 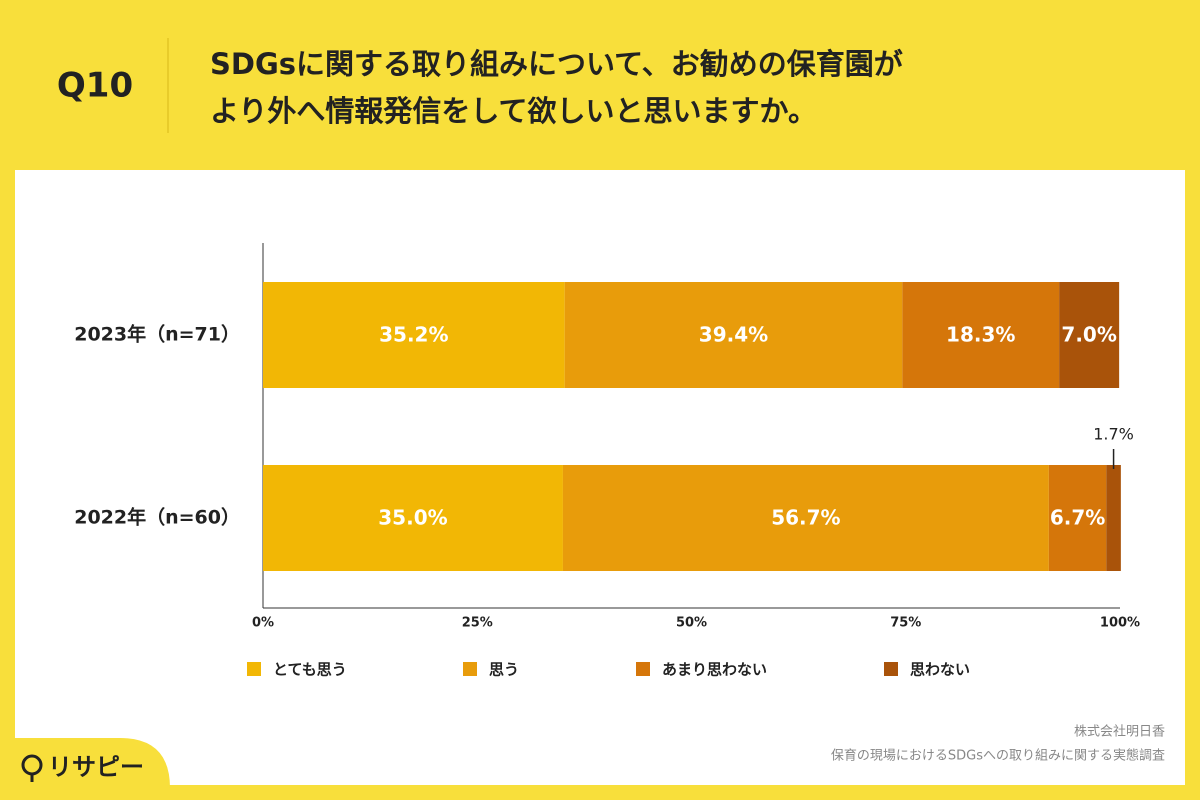 I want to click on x-tick-label: 25%, so click(x=477, y=623).